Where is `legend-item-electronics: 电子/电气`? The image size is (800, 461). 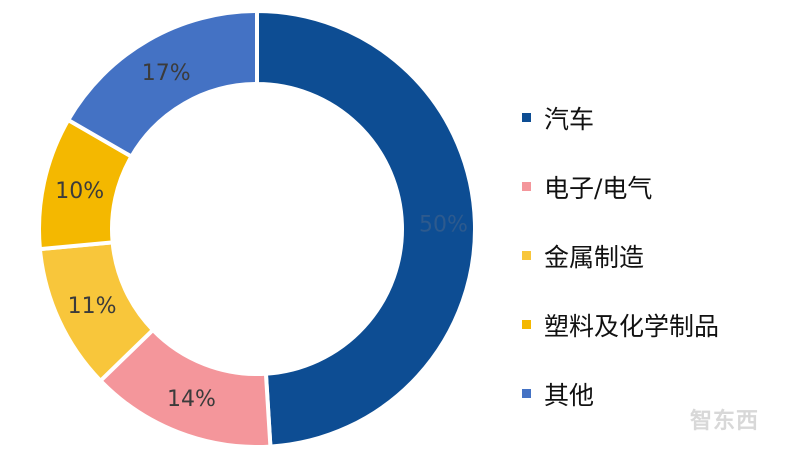 legend-item-electronics: 电子/电气 is located at coordinates (620, 186).